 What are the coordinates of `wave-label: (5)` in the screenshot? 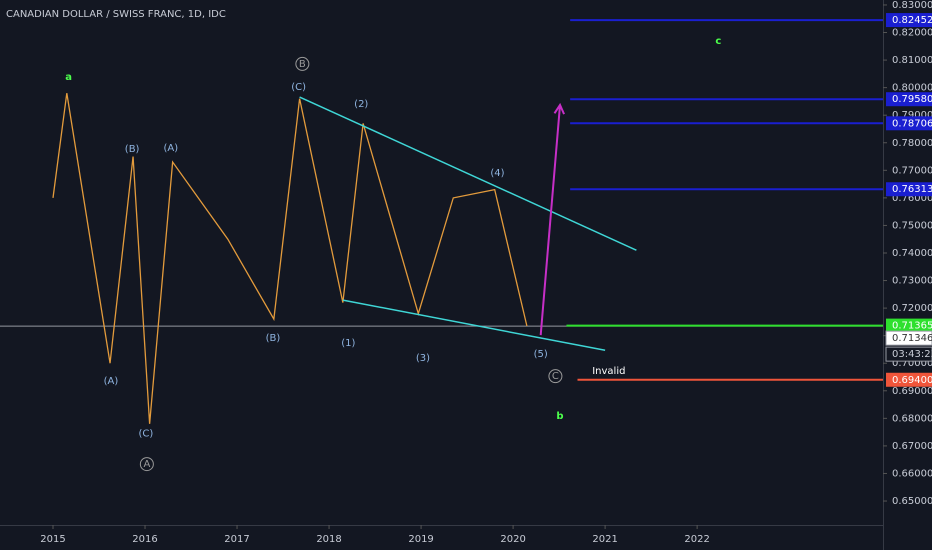 It's located at (541, 354).